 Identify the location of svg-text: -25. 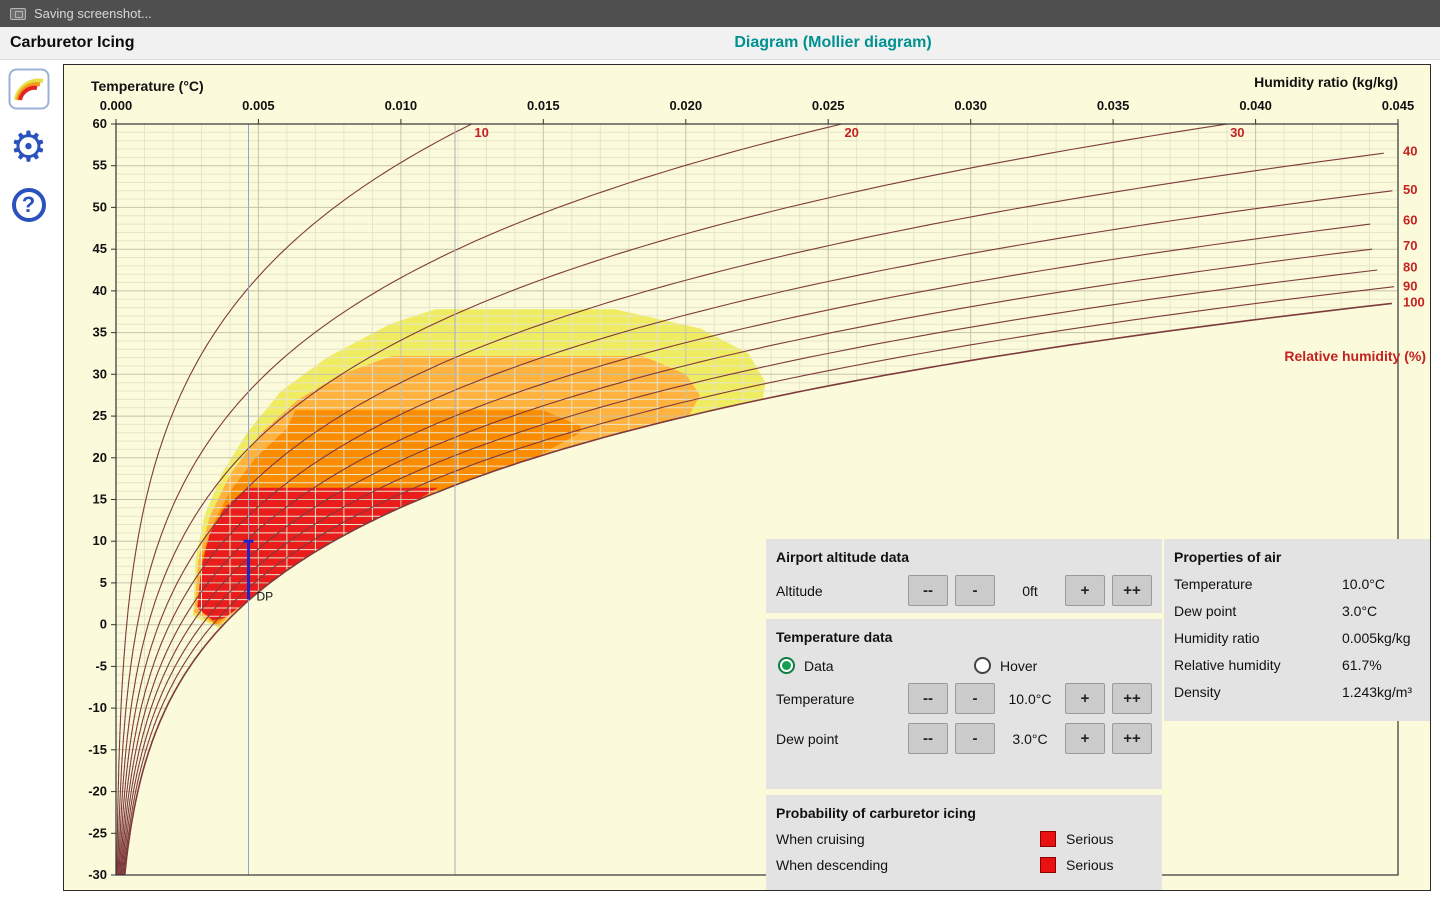
(97, 832).